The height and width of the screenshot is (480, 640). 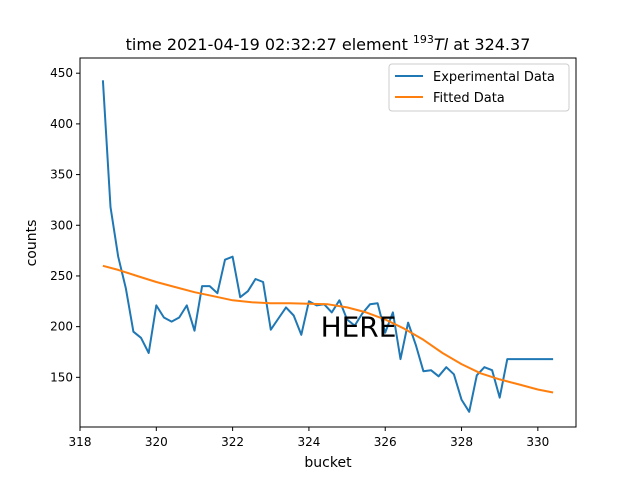 What do you see at coordinates (469, 98) in the screenshot?
I see `legend-label-fitted: Fitted Data` at bounding box center [469, 98].